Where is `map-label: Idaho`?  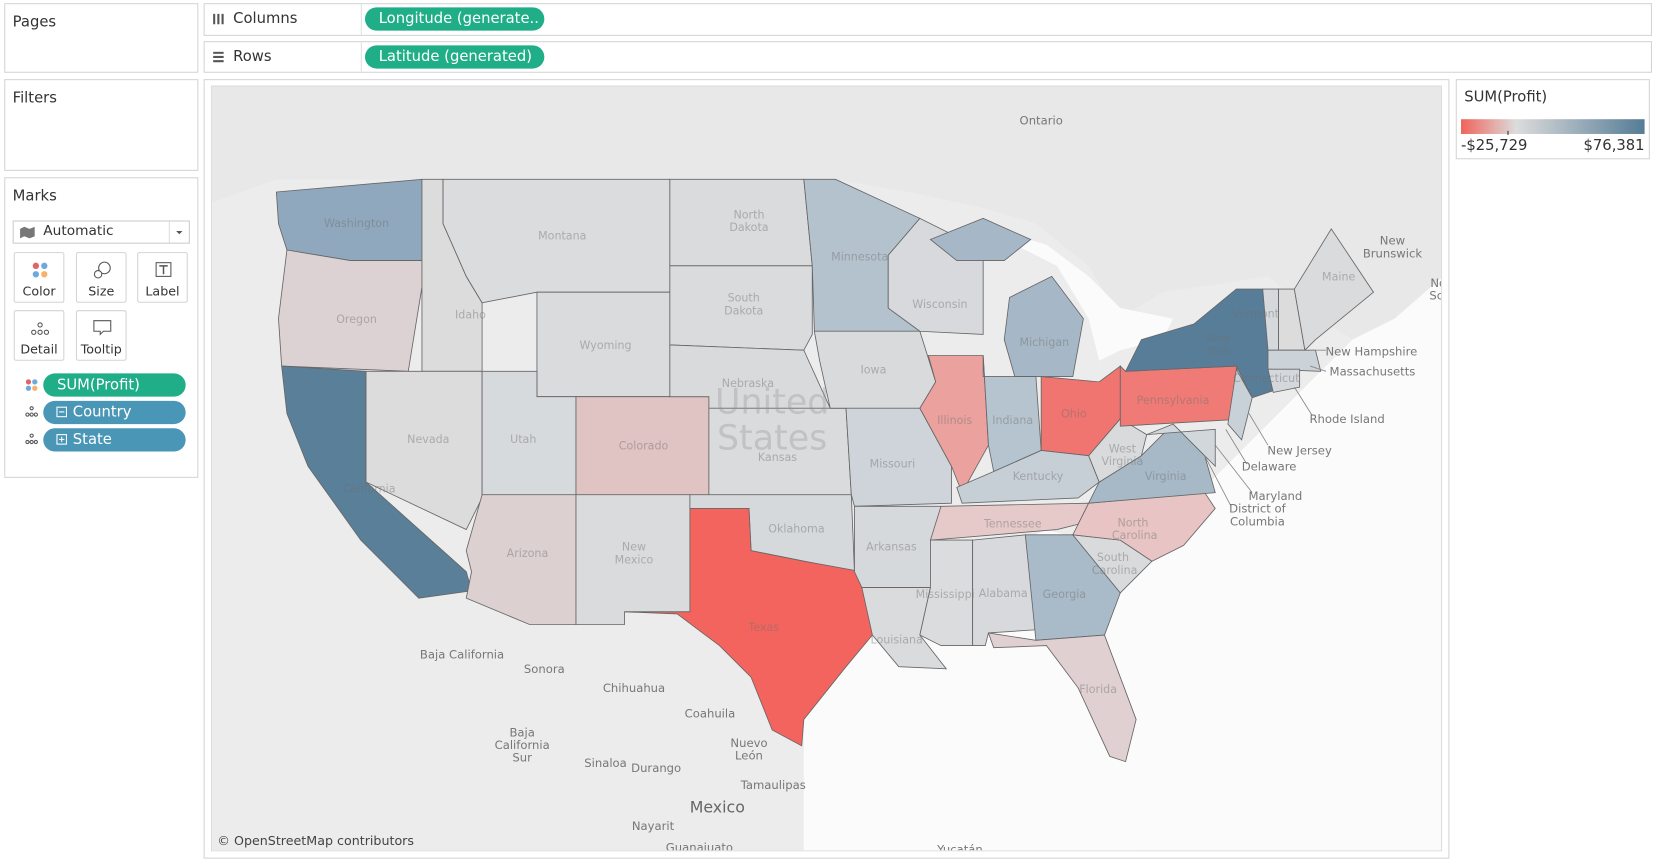 map-label: Idaho is located at coordinates (470, 315).